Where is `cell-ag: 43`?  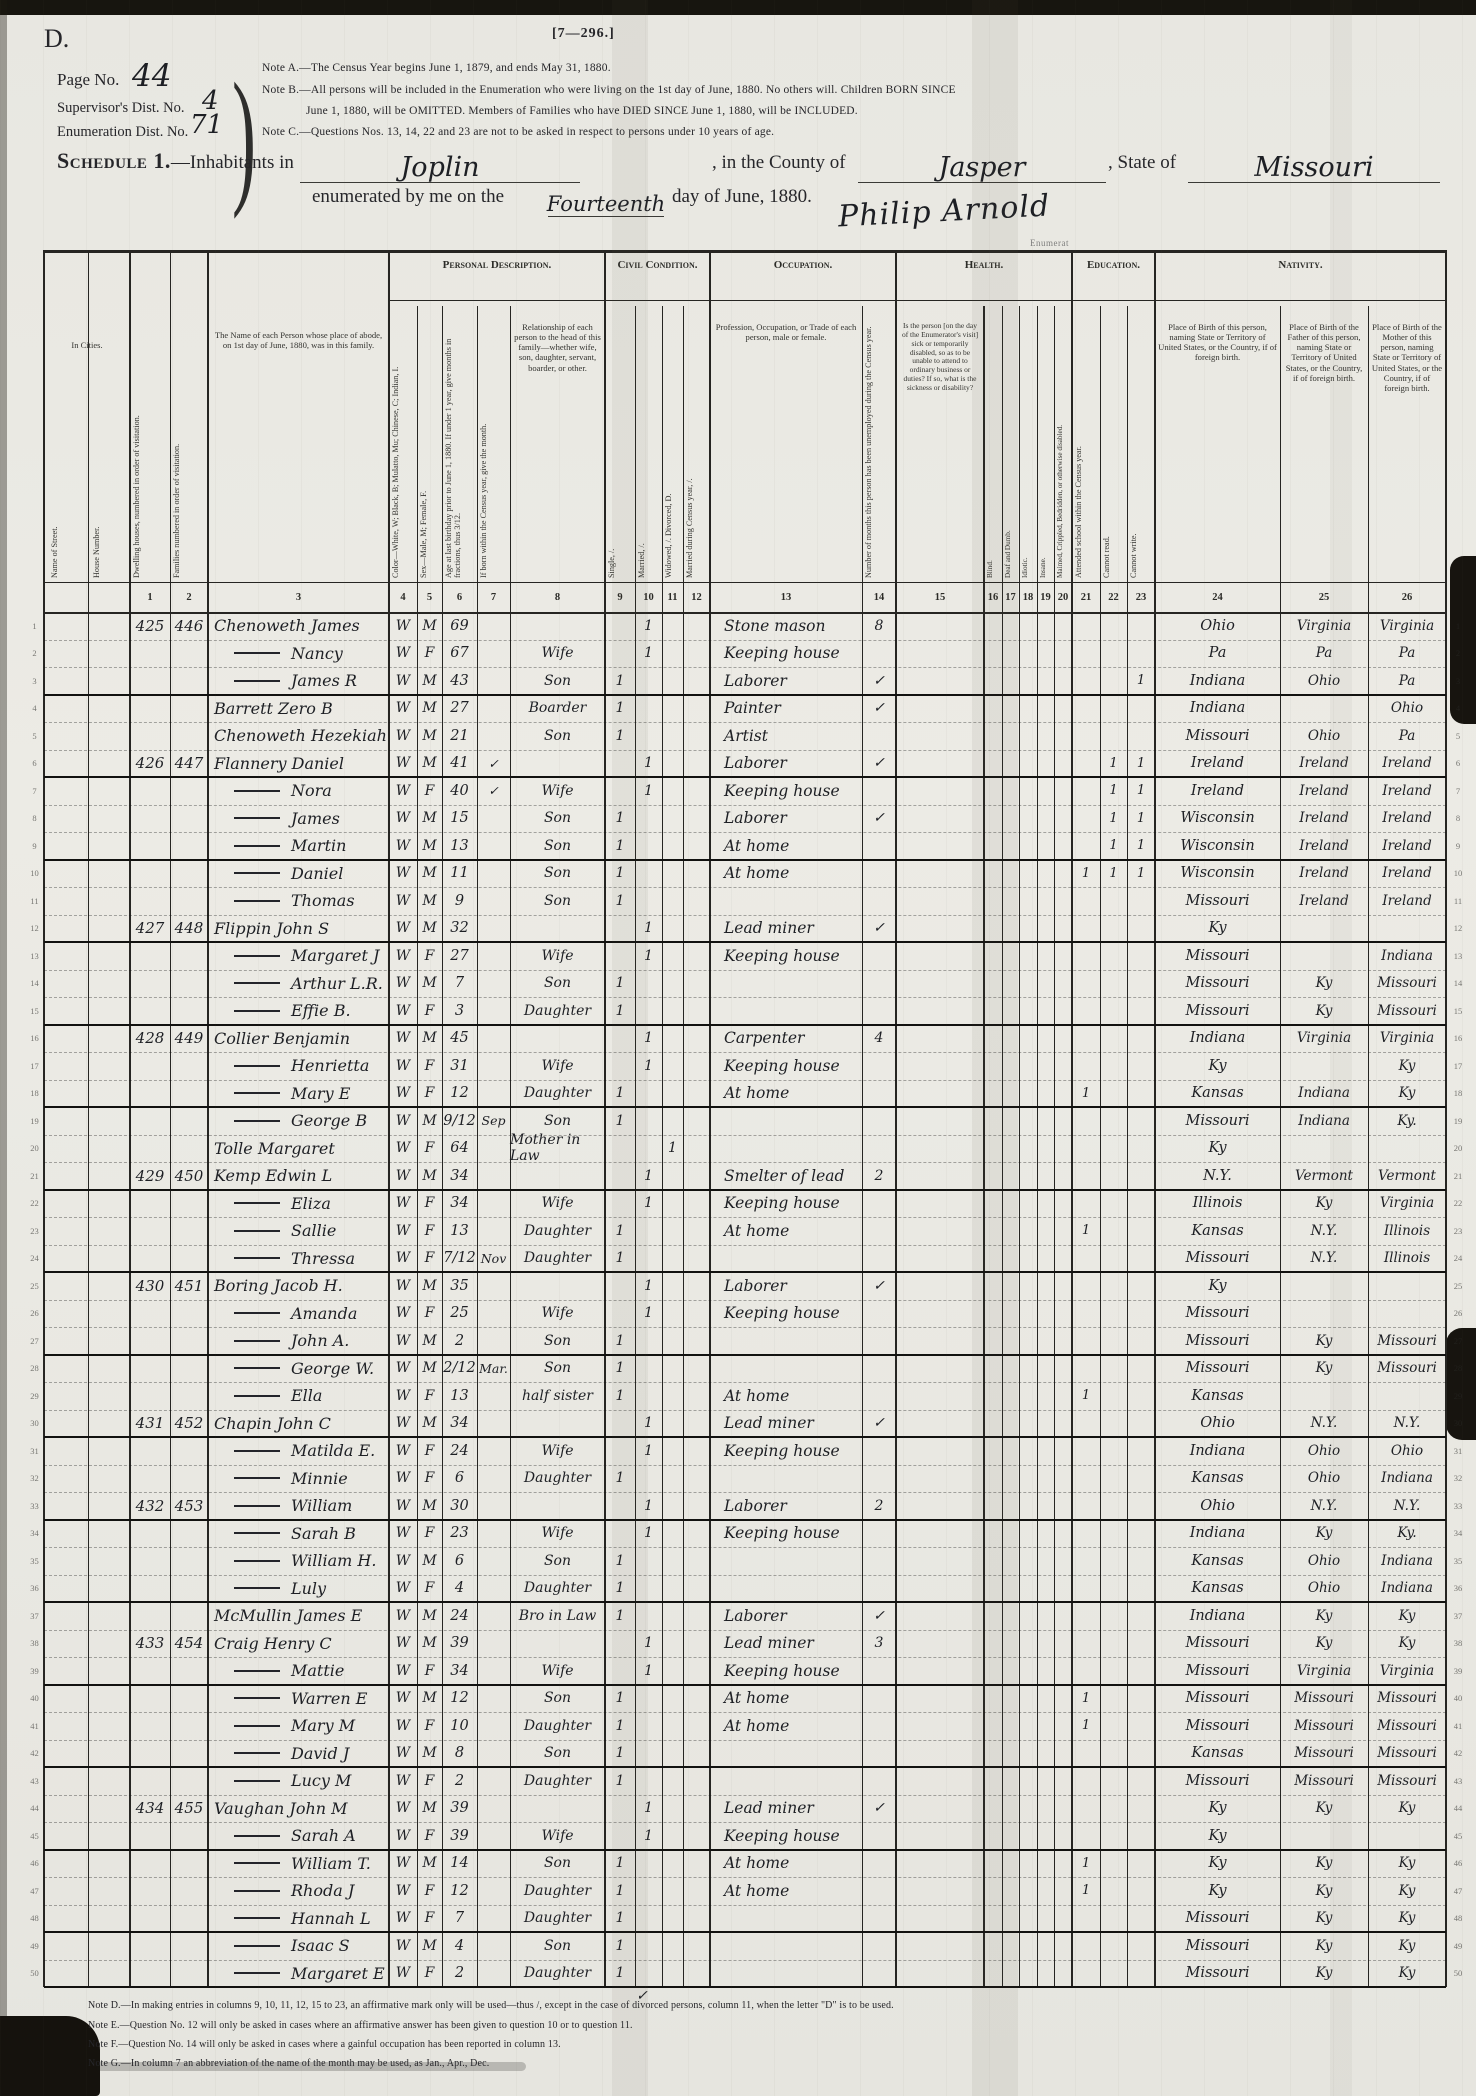 cell-ag: 43 is located at coordinates (459, 680).